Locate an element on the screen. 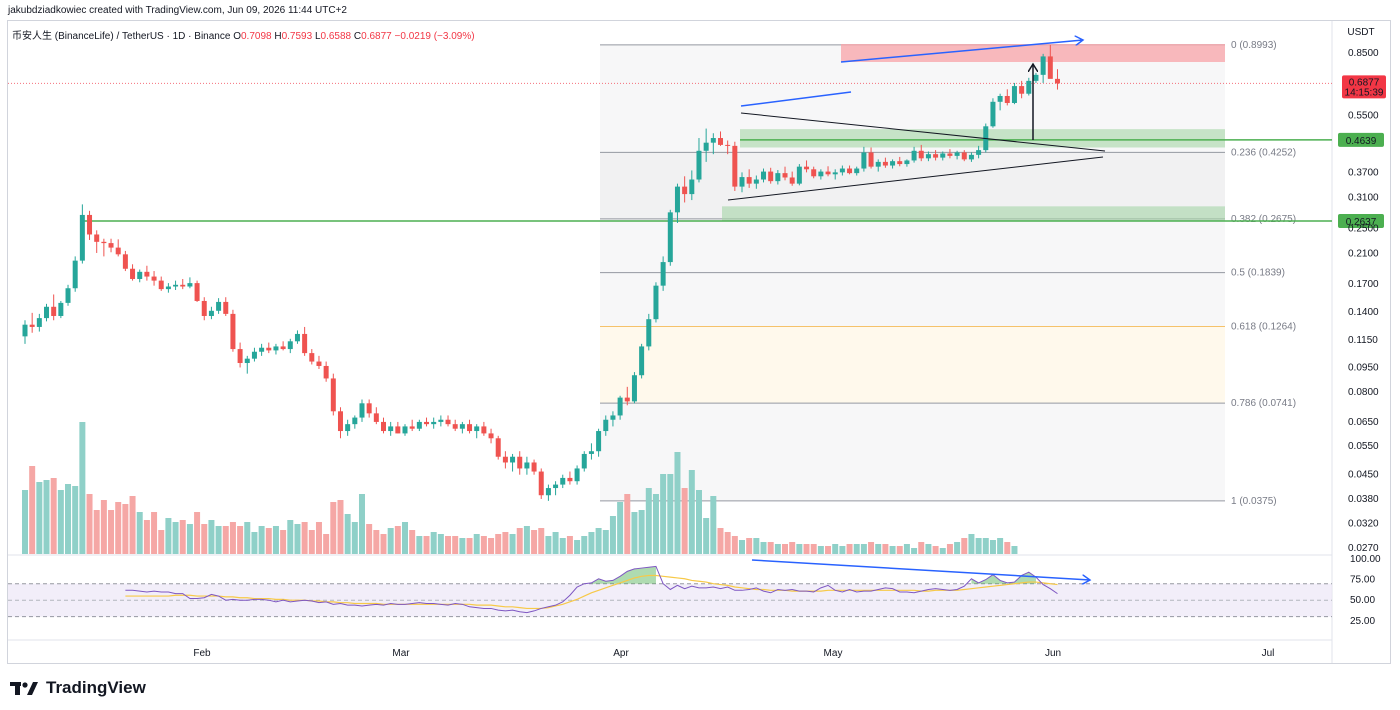 The height and width of the screenshot is (710, 1400). level-badge-text: 0.4639 is located at coordinates (1361, 141).